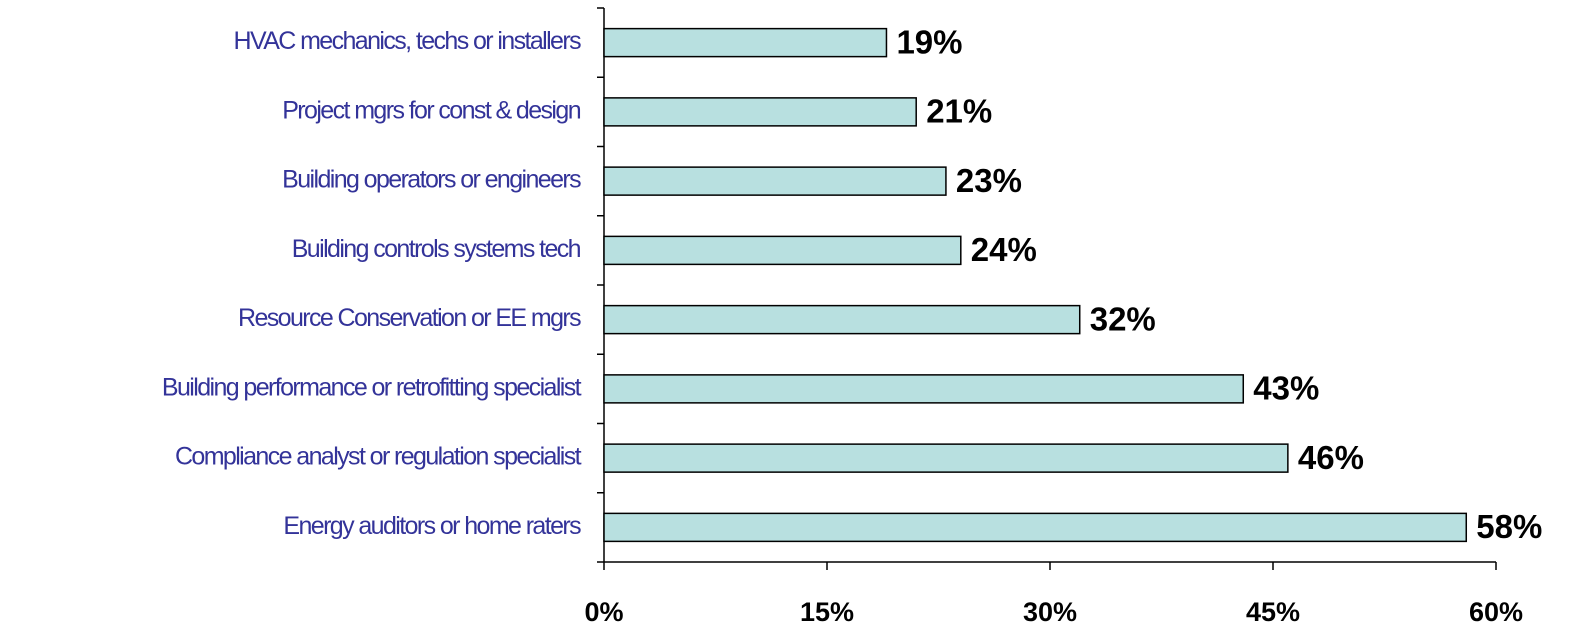 Image resolution: width=1585 pixels, height=637 pixels. I want to click on category-label: Project mgrs for const & design, so click(431, 110).